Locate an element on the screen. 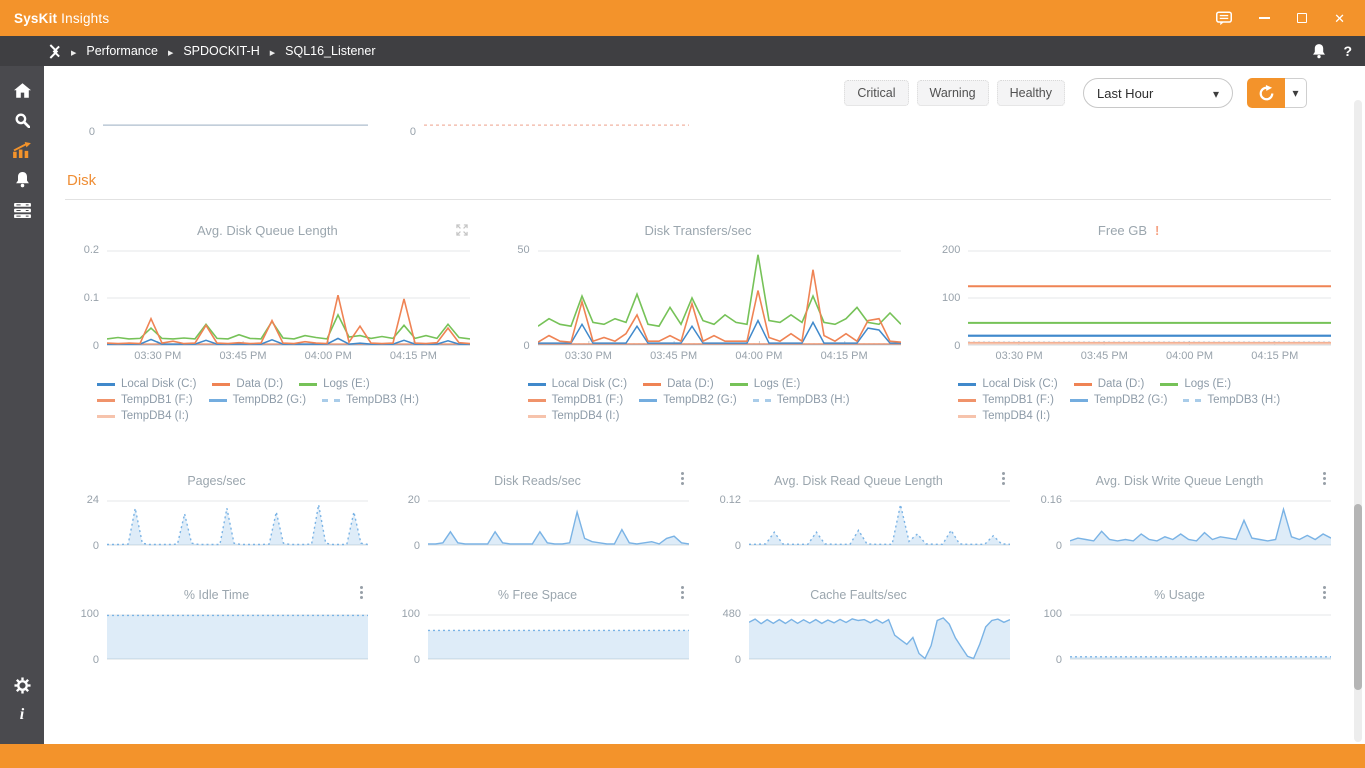  app-brand: SysKit Insights is located at coordinates (61, 18).